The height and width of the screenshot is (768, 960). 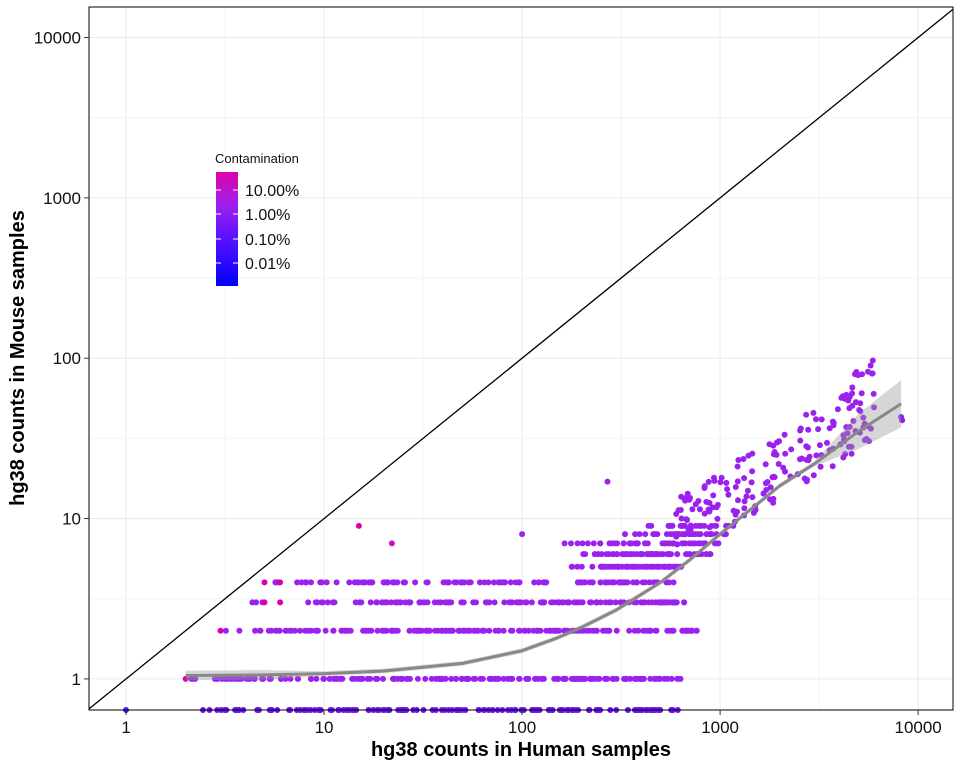 I want to click on legend-label: 0.10%, so click(x=267, y=240).